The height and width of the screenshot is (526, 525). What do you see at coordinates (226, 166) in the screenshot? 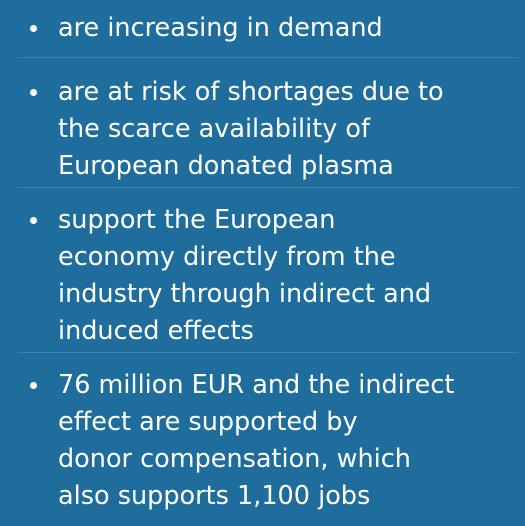
I see `bullet-text: European donated plasma` at bounding box center [226, 166].